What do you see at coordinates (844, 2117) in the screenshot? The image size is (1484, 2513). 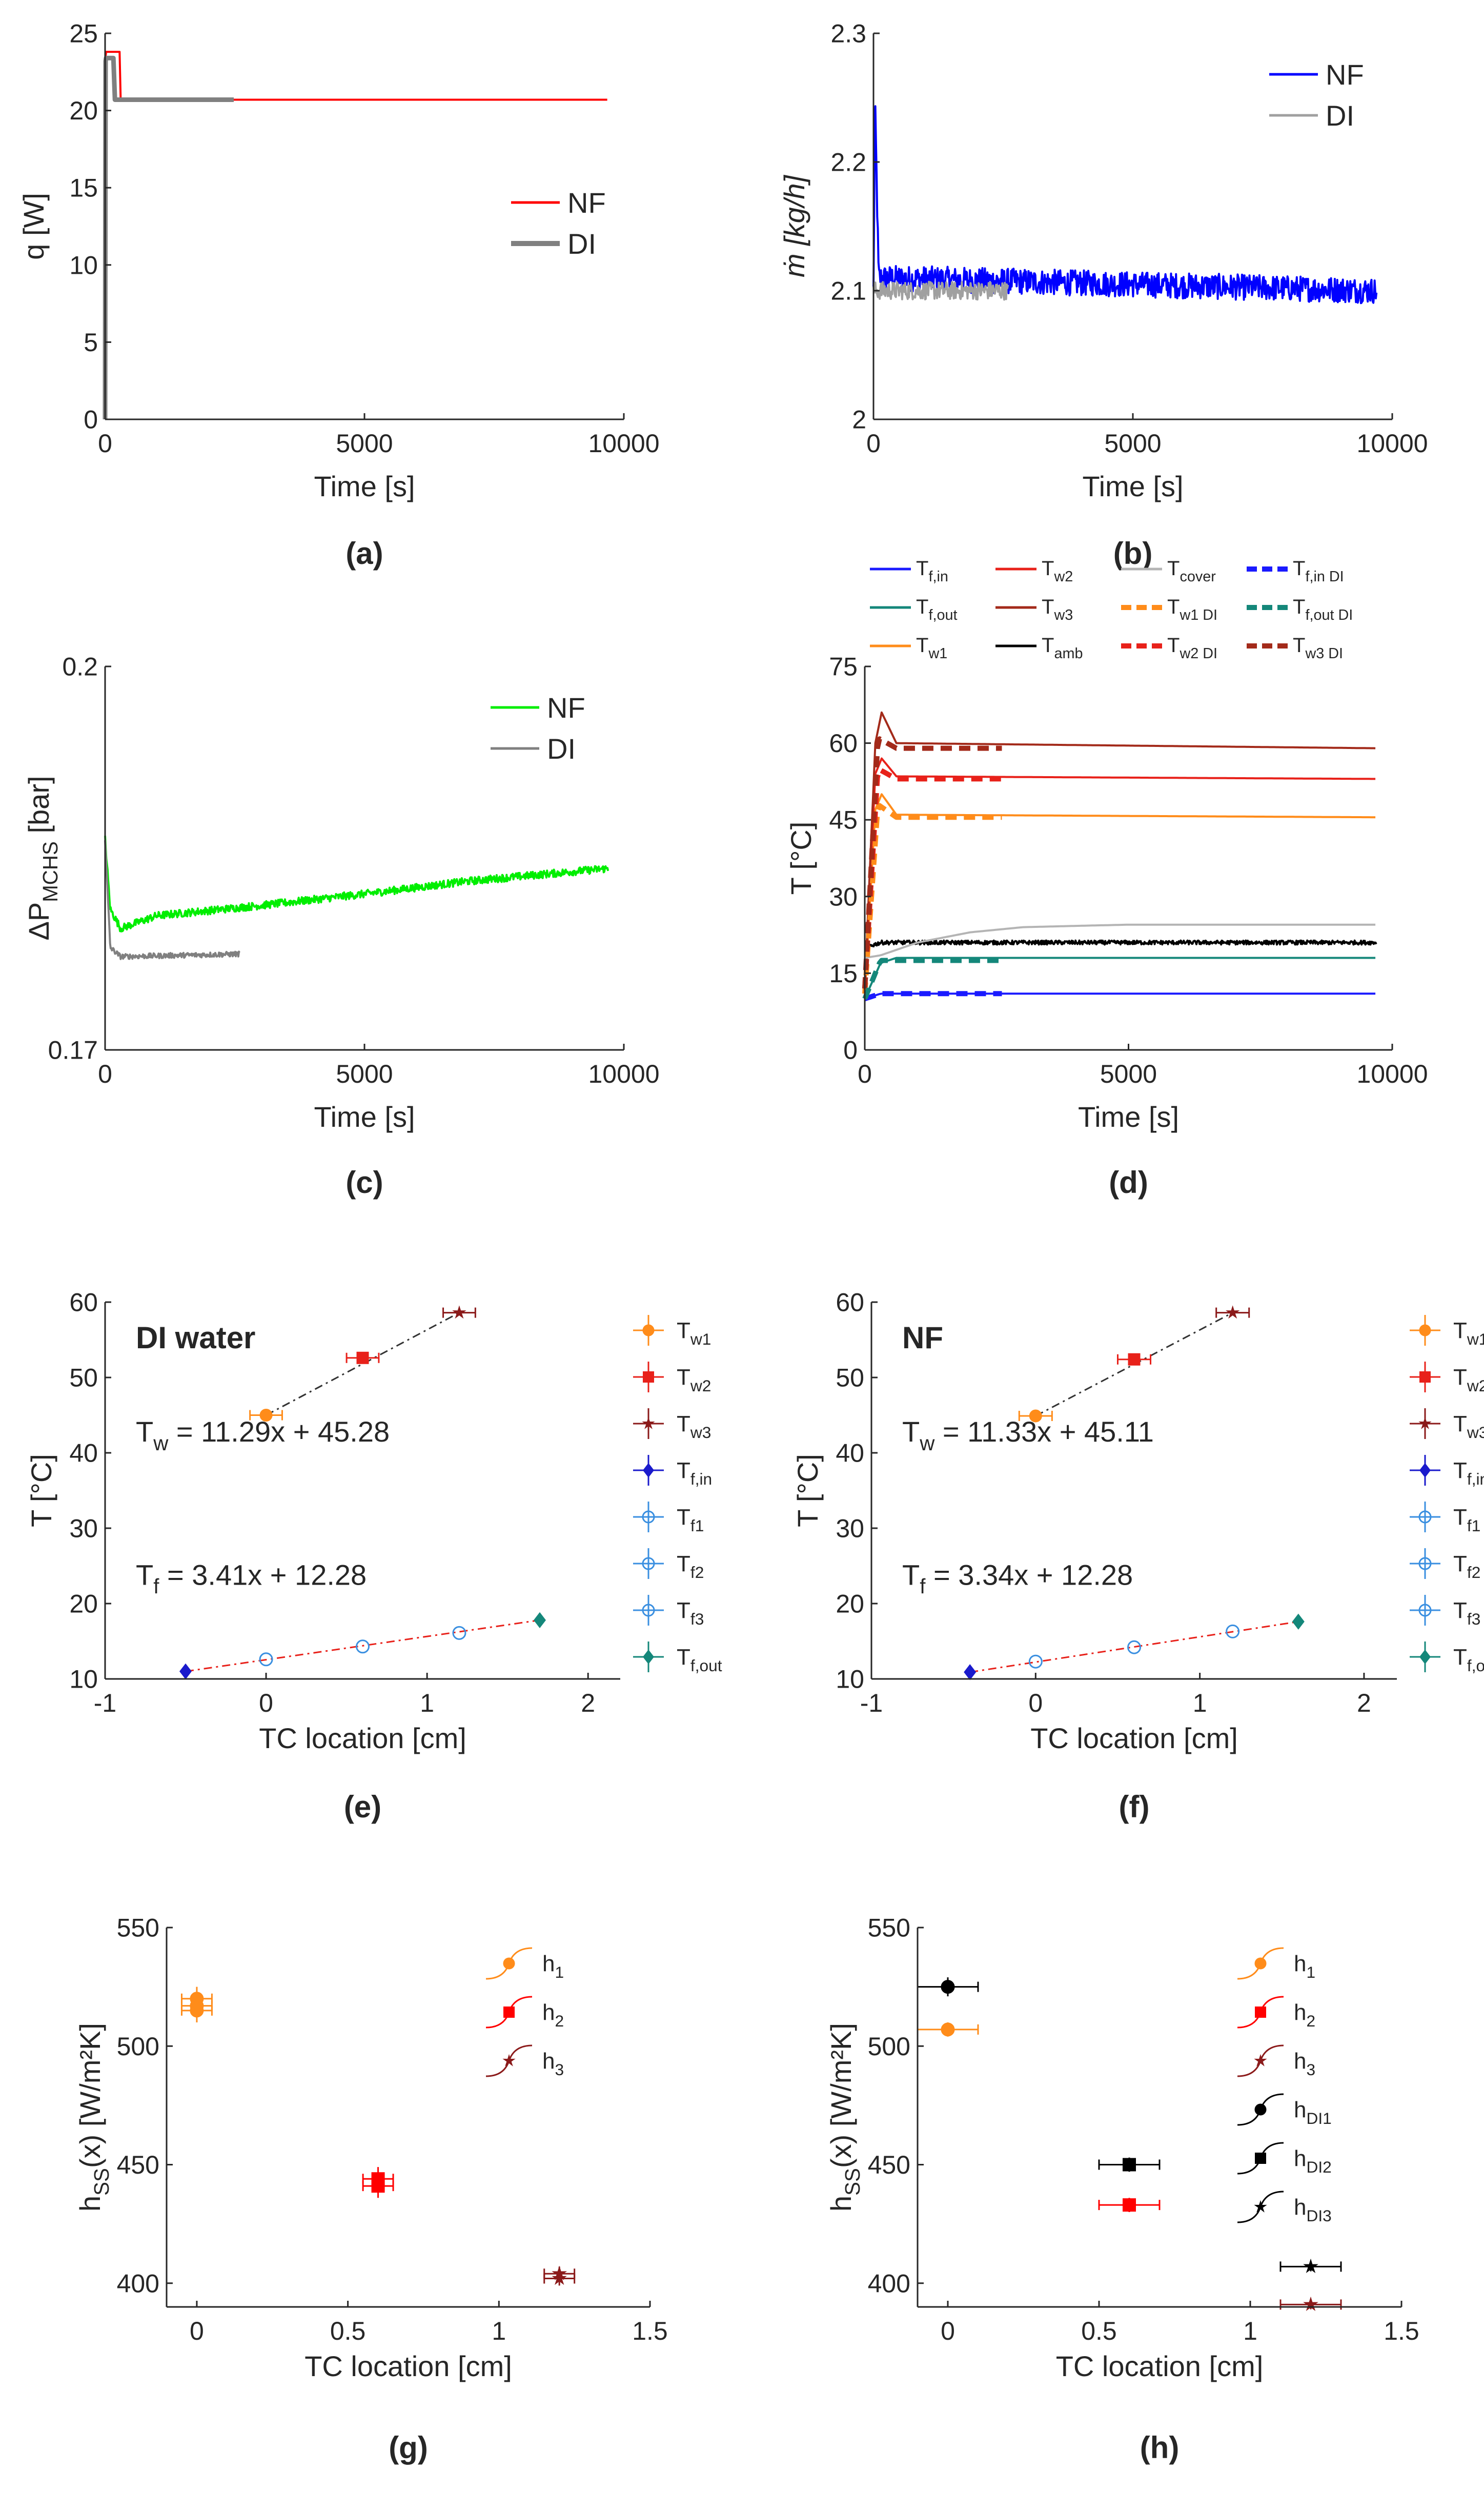 I see `y-axis-label: hSS(x) [W/m²K]` at bounding box center [844, 2117].